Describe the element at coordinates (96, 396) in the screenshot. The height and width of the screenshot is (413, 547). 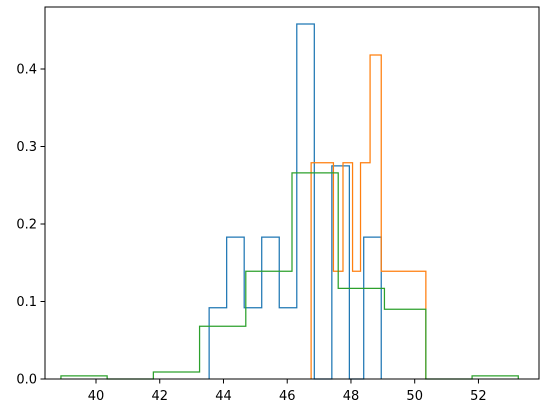
I see `x-tick-label: 40` at that location.